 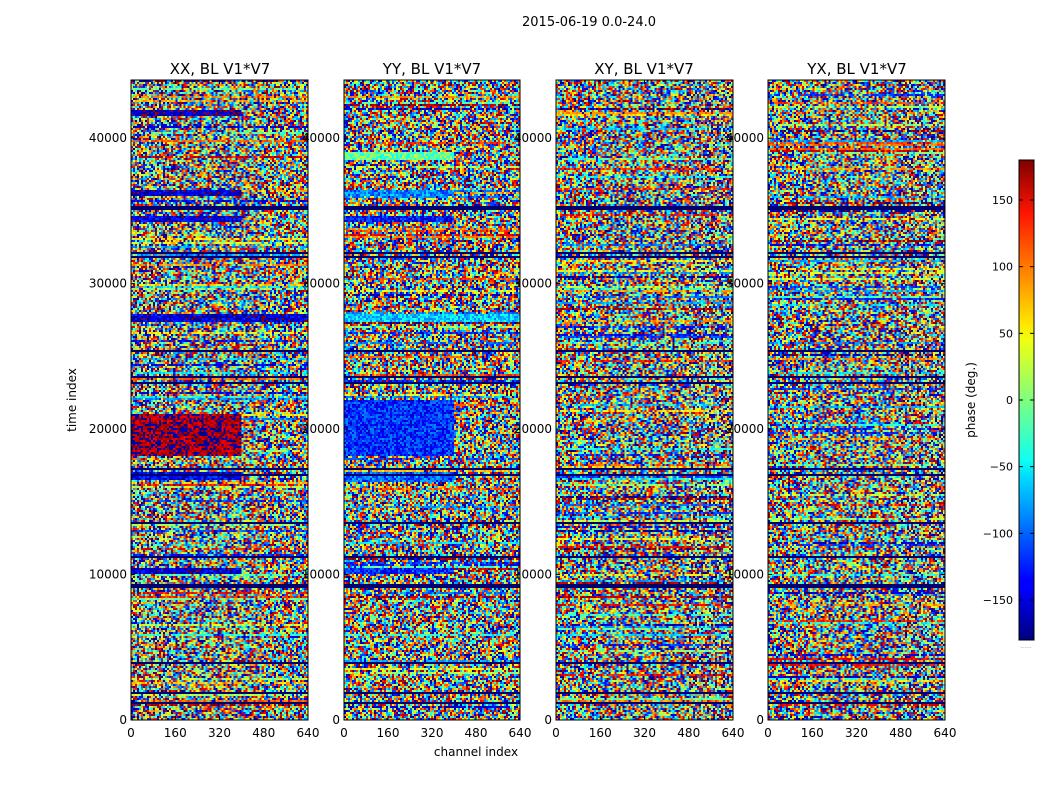 I want to click on figure-title: 2015-06-19 0.0-24.0, so click(x=589, y=22).